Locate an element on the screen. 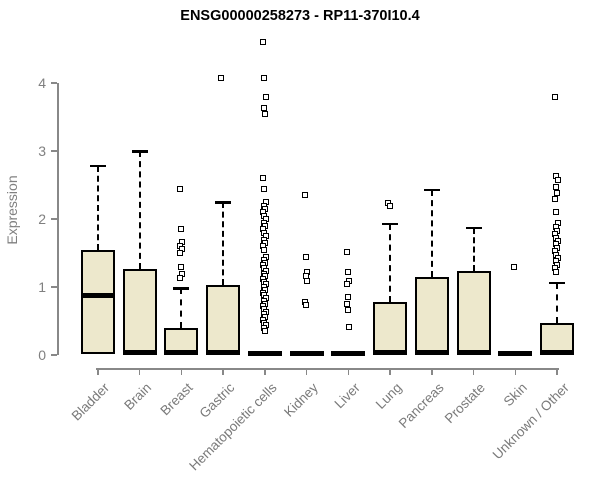  x-tick-label-pancreas: Pancreas is located at coordinates (421, 405).